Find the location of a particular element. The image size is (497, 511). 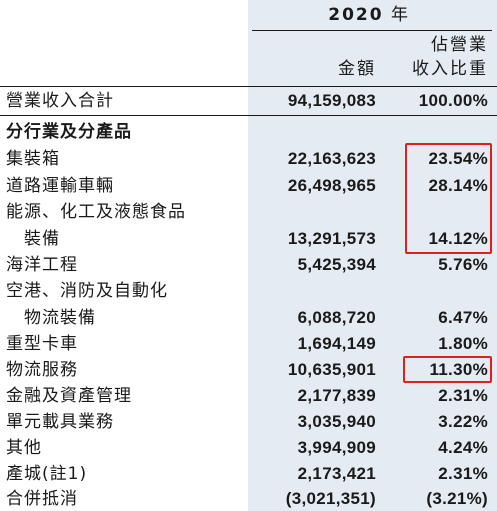

row-label: 合併抵消 is located at coordinates (42, 499).